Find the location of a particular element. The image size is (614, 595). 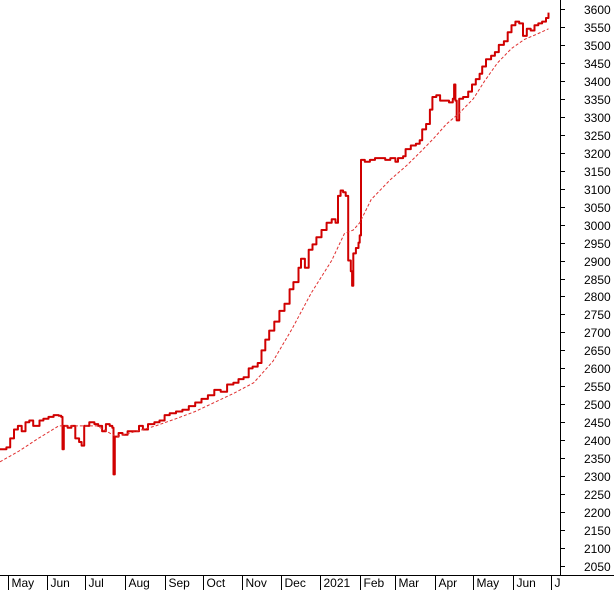

y-tick-label: 3450 is located at coordinates (597, 64).